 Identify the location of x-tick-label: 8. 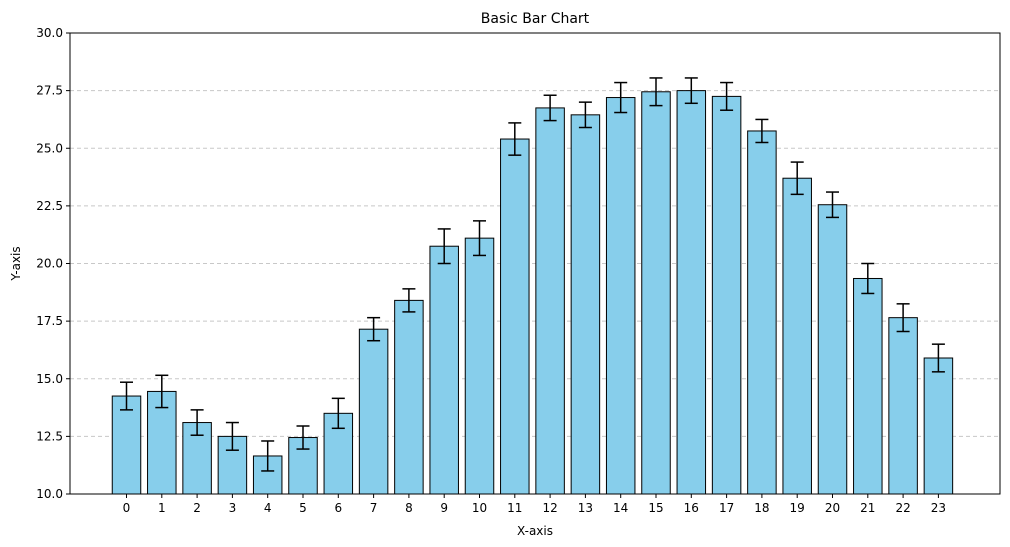
(409, 508).